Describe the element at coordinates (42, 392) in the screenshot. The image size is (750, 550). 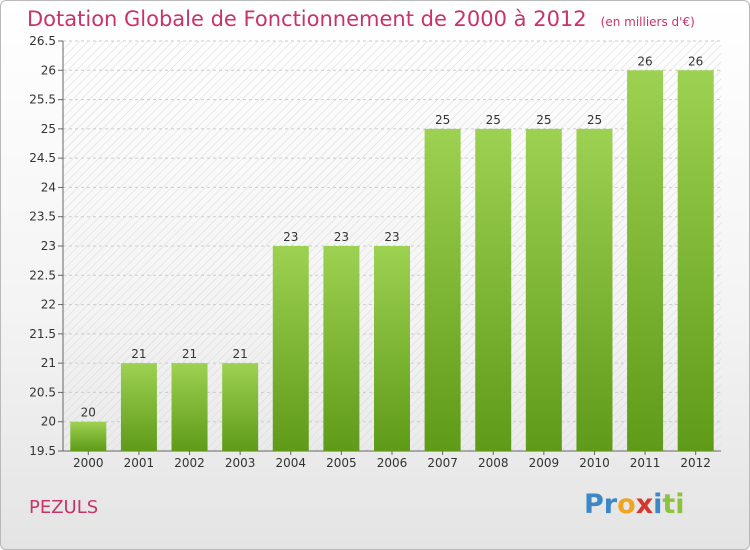
I see `y-tick-label: 20.5` at that location.